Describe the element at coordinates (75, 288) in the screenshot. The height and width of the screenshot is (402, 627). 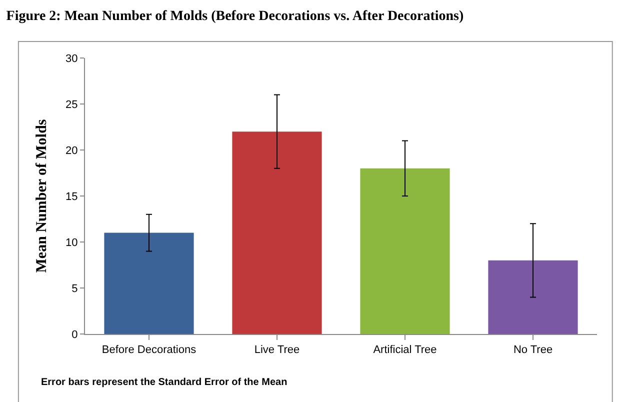
I see `y-tick-label: 5` at that location.